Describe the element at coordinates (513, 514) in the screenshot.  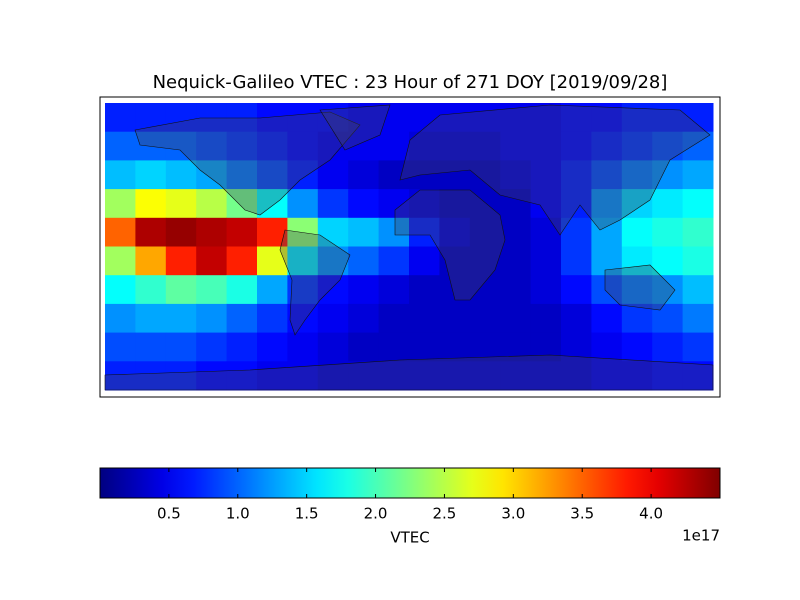
I see `colorbar-tick-label: 3.0` at that location.